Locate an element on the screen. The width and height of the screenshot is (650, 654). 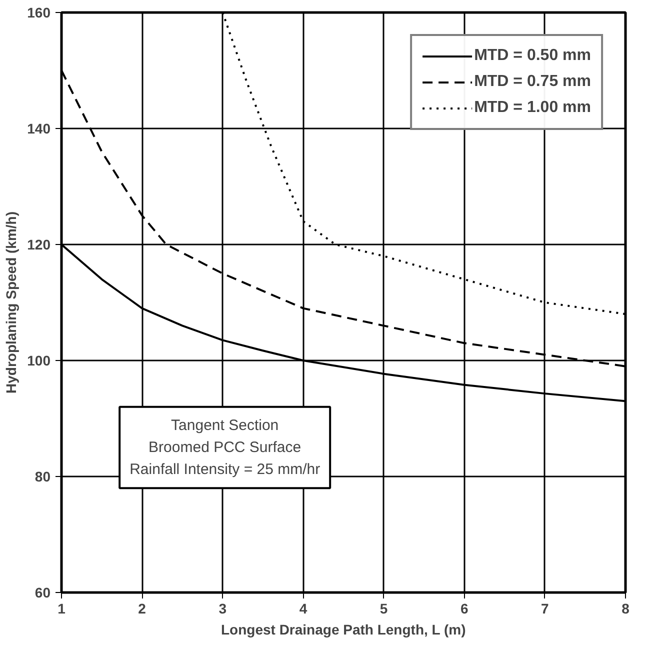
x-tick-label: 8 is located at coordinates (626, 608).